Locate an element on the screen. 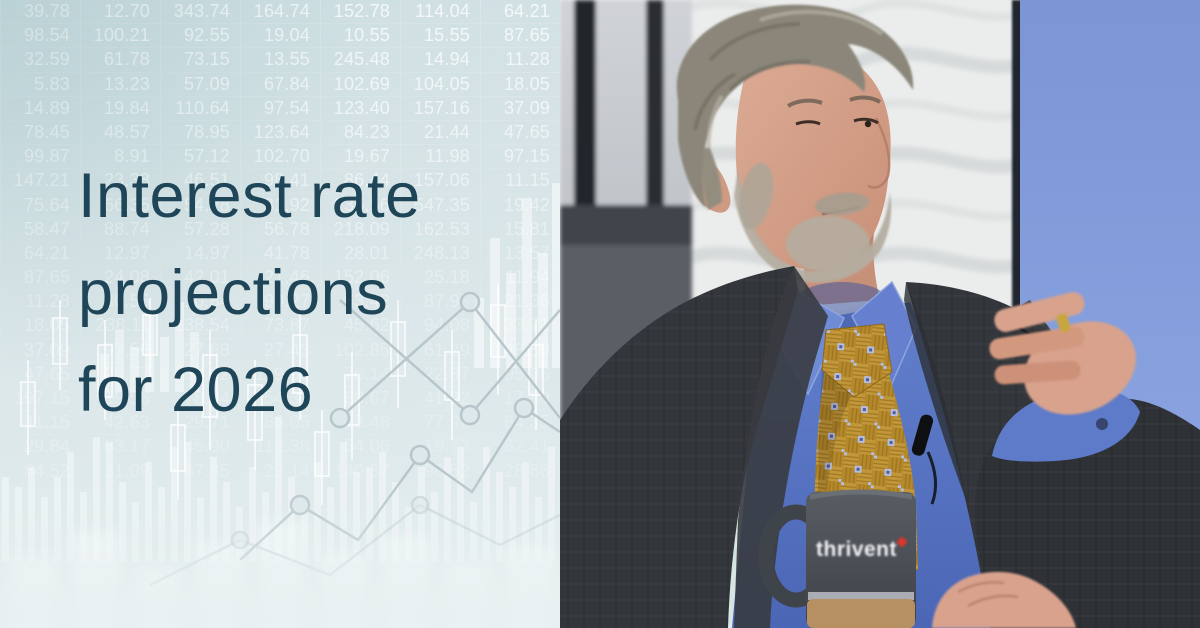  tie-knot is located at coordinates (857, 360).